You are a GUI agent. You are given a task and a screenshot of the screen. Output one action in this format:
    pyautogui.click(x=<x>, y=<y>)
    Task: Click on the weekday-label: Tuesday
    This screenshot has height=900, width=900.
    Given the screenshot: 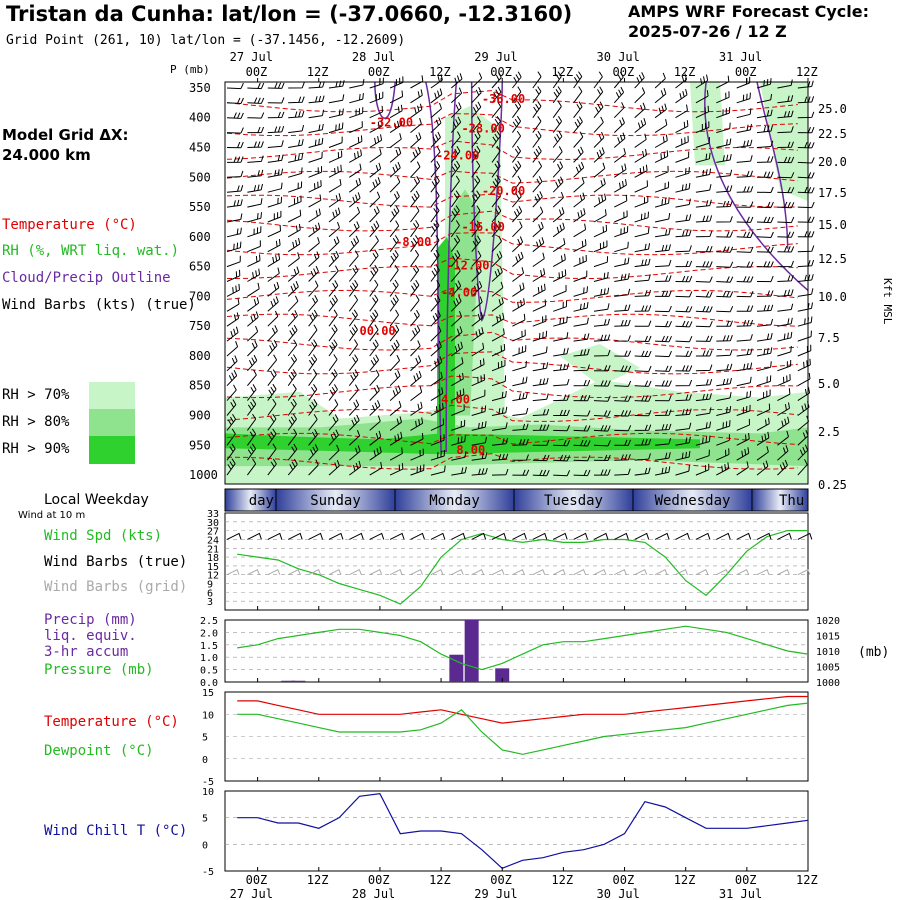 What is the action you would take?
    pyautogui.click(x=573, y=501)
    